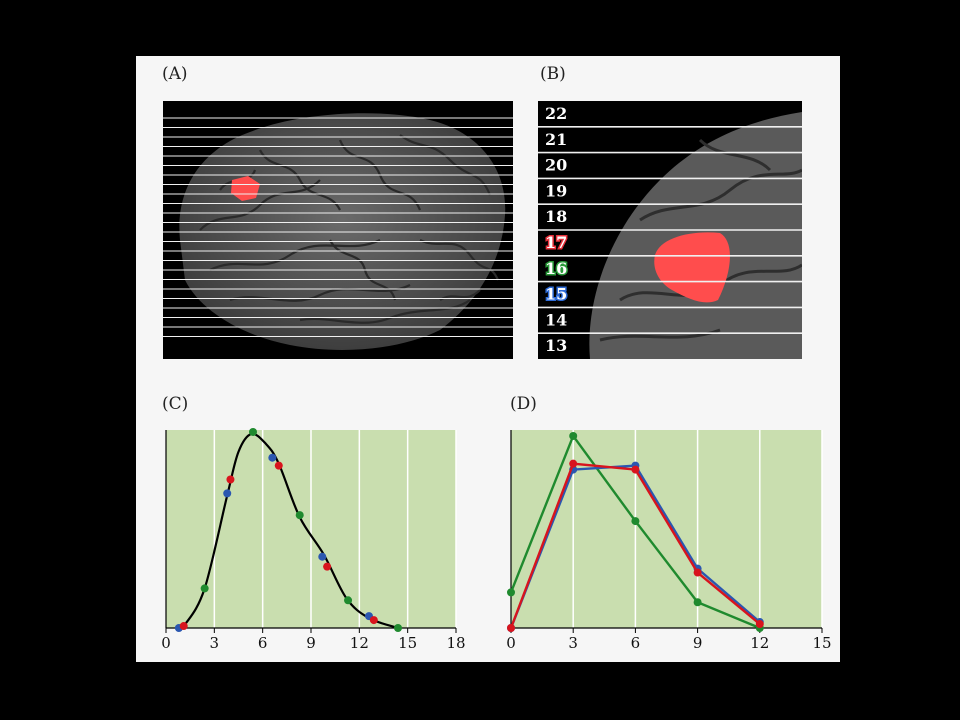 The image size is (960, 720). I want to click on zoomed-slice-lines, so click(670, 230).